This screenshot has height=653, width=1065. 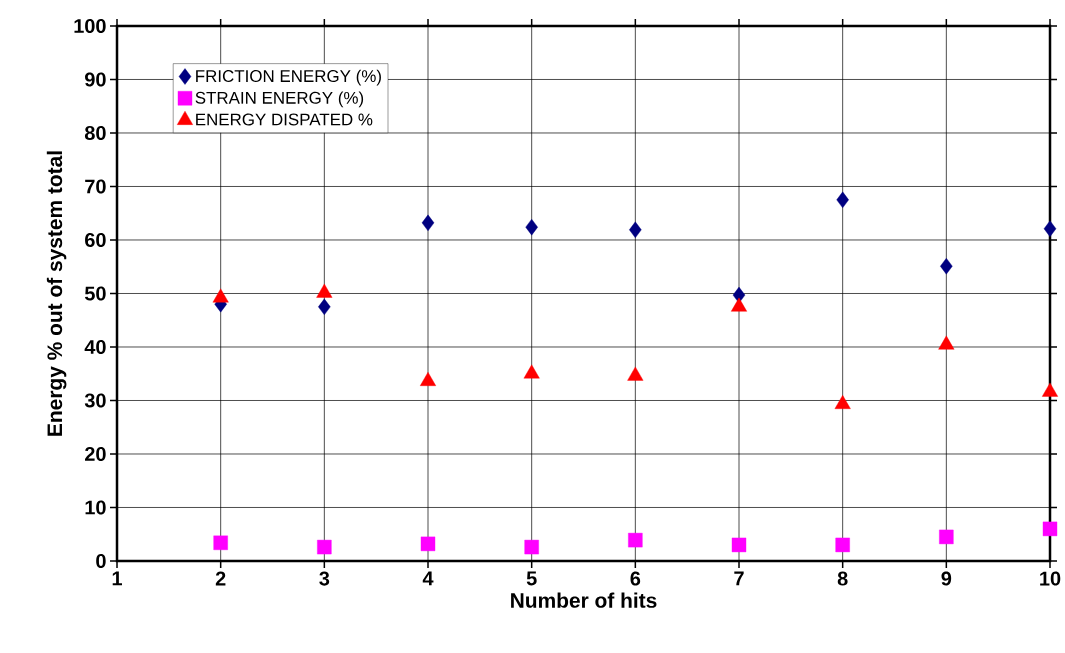 What do you see at coordinates (279, 99) in the screenshot?
I see `legend-label: STRAIN ENERGY (%)` at bounding box center [279, 99].